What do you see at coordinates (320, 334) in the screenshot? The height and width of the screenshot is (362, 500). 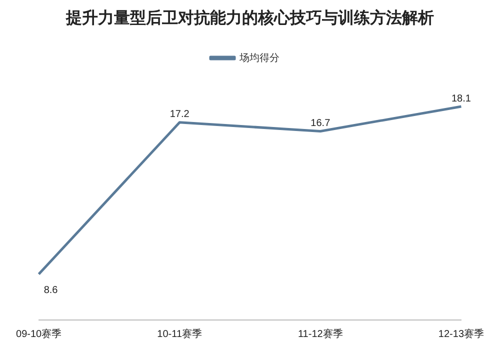 I see `x-tick-label: 11-12赛季` at bounding box center [320, 334].